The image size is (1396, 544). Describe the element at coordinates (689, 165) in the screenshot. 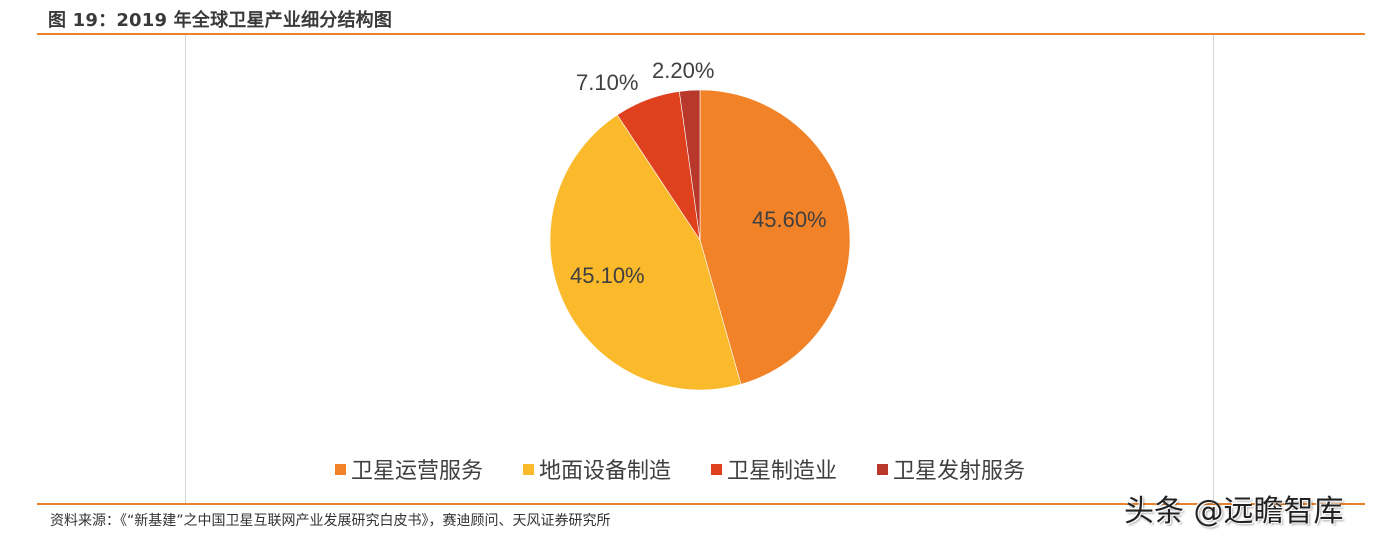

I see `slice-launch-services` at that location.